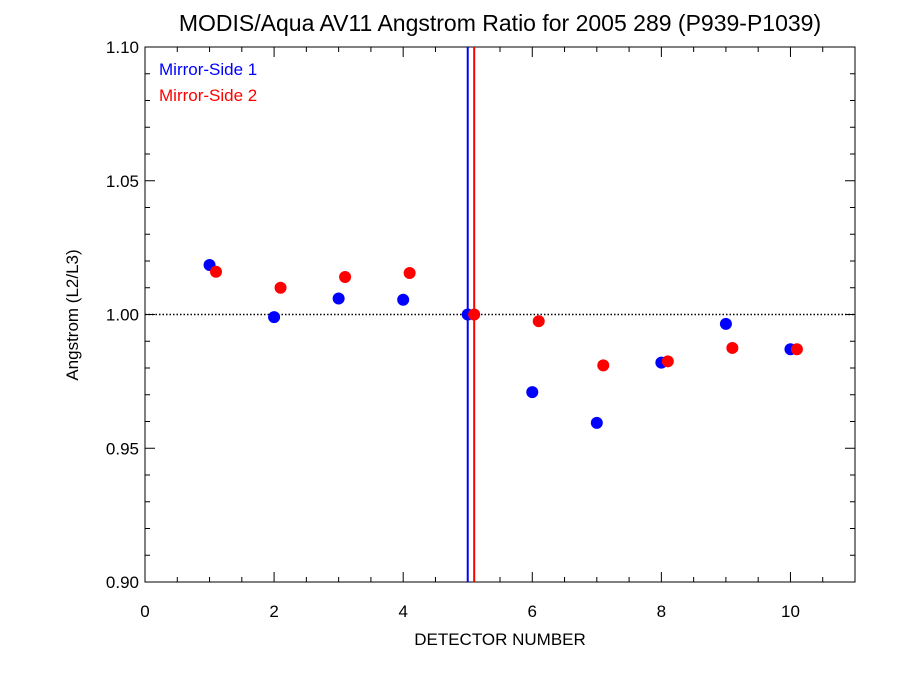 This screenshot has height=675, width=900. I want to click on y-tick-label: 1.10, so click(122, 47).